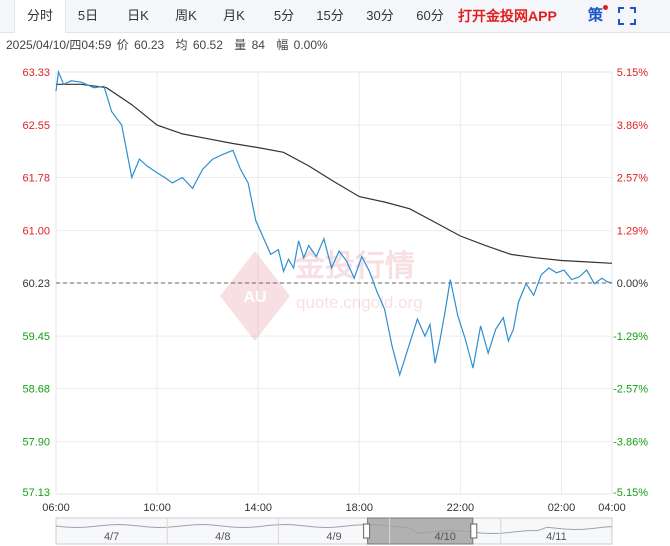 Image resolution: width=670 pixels, height=546 pixels. Describe the element at coordinates (36, 232) in the screenshot. I see `y-tick-label-left: 61.00` at that location.